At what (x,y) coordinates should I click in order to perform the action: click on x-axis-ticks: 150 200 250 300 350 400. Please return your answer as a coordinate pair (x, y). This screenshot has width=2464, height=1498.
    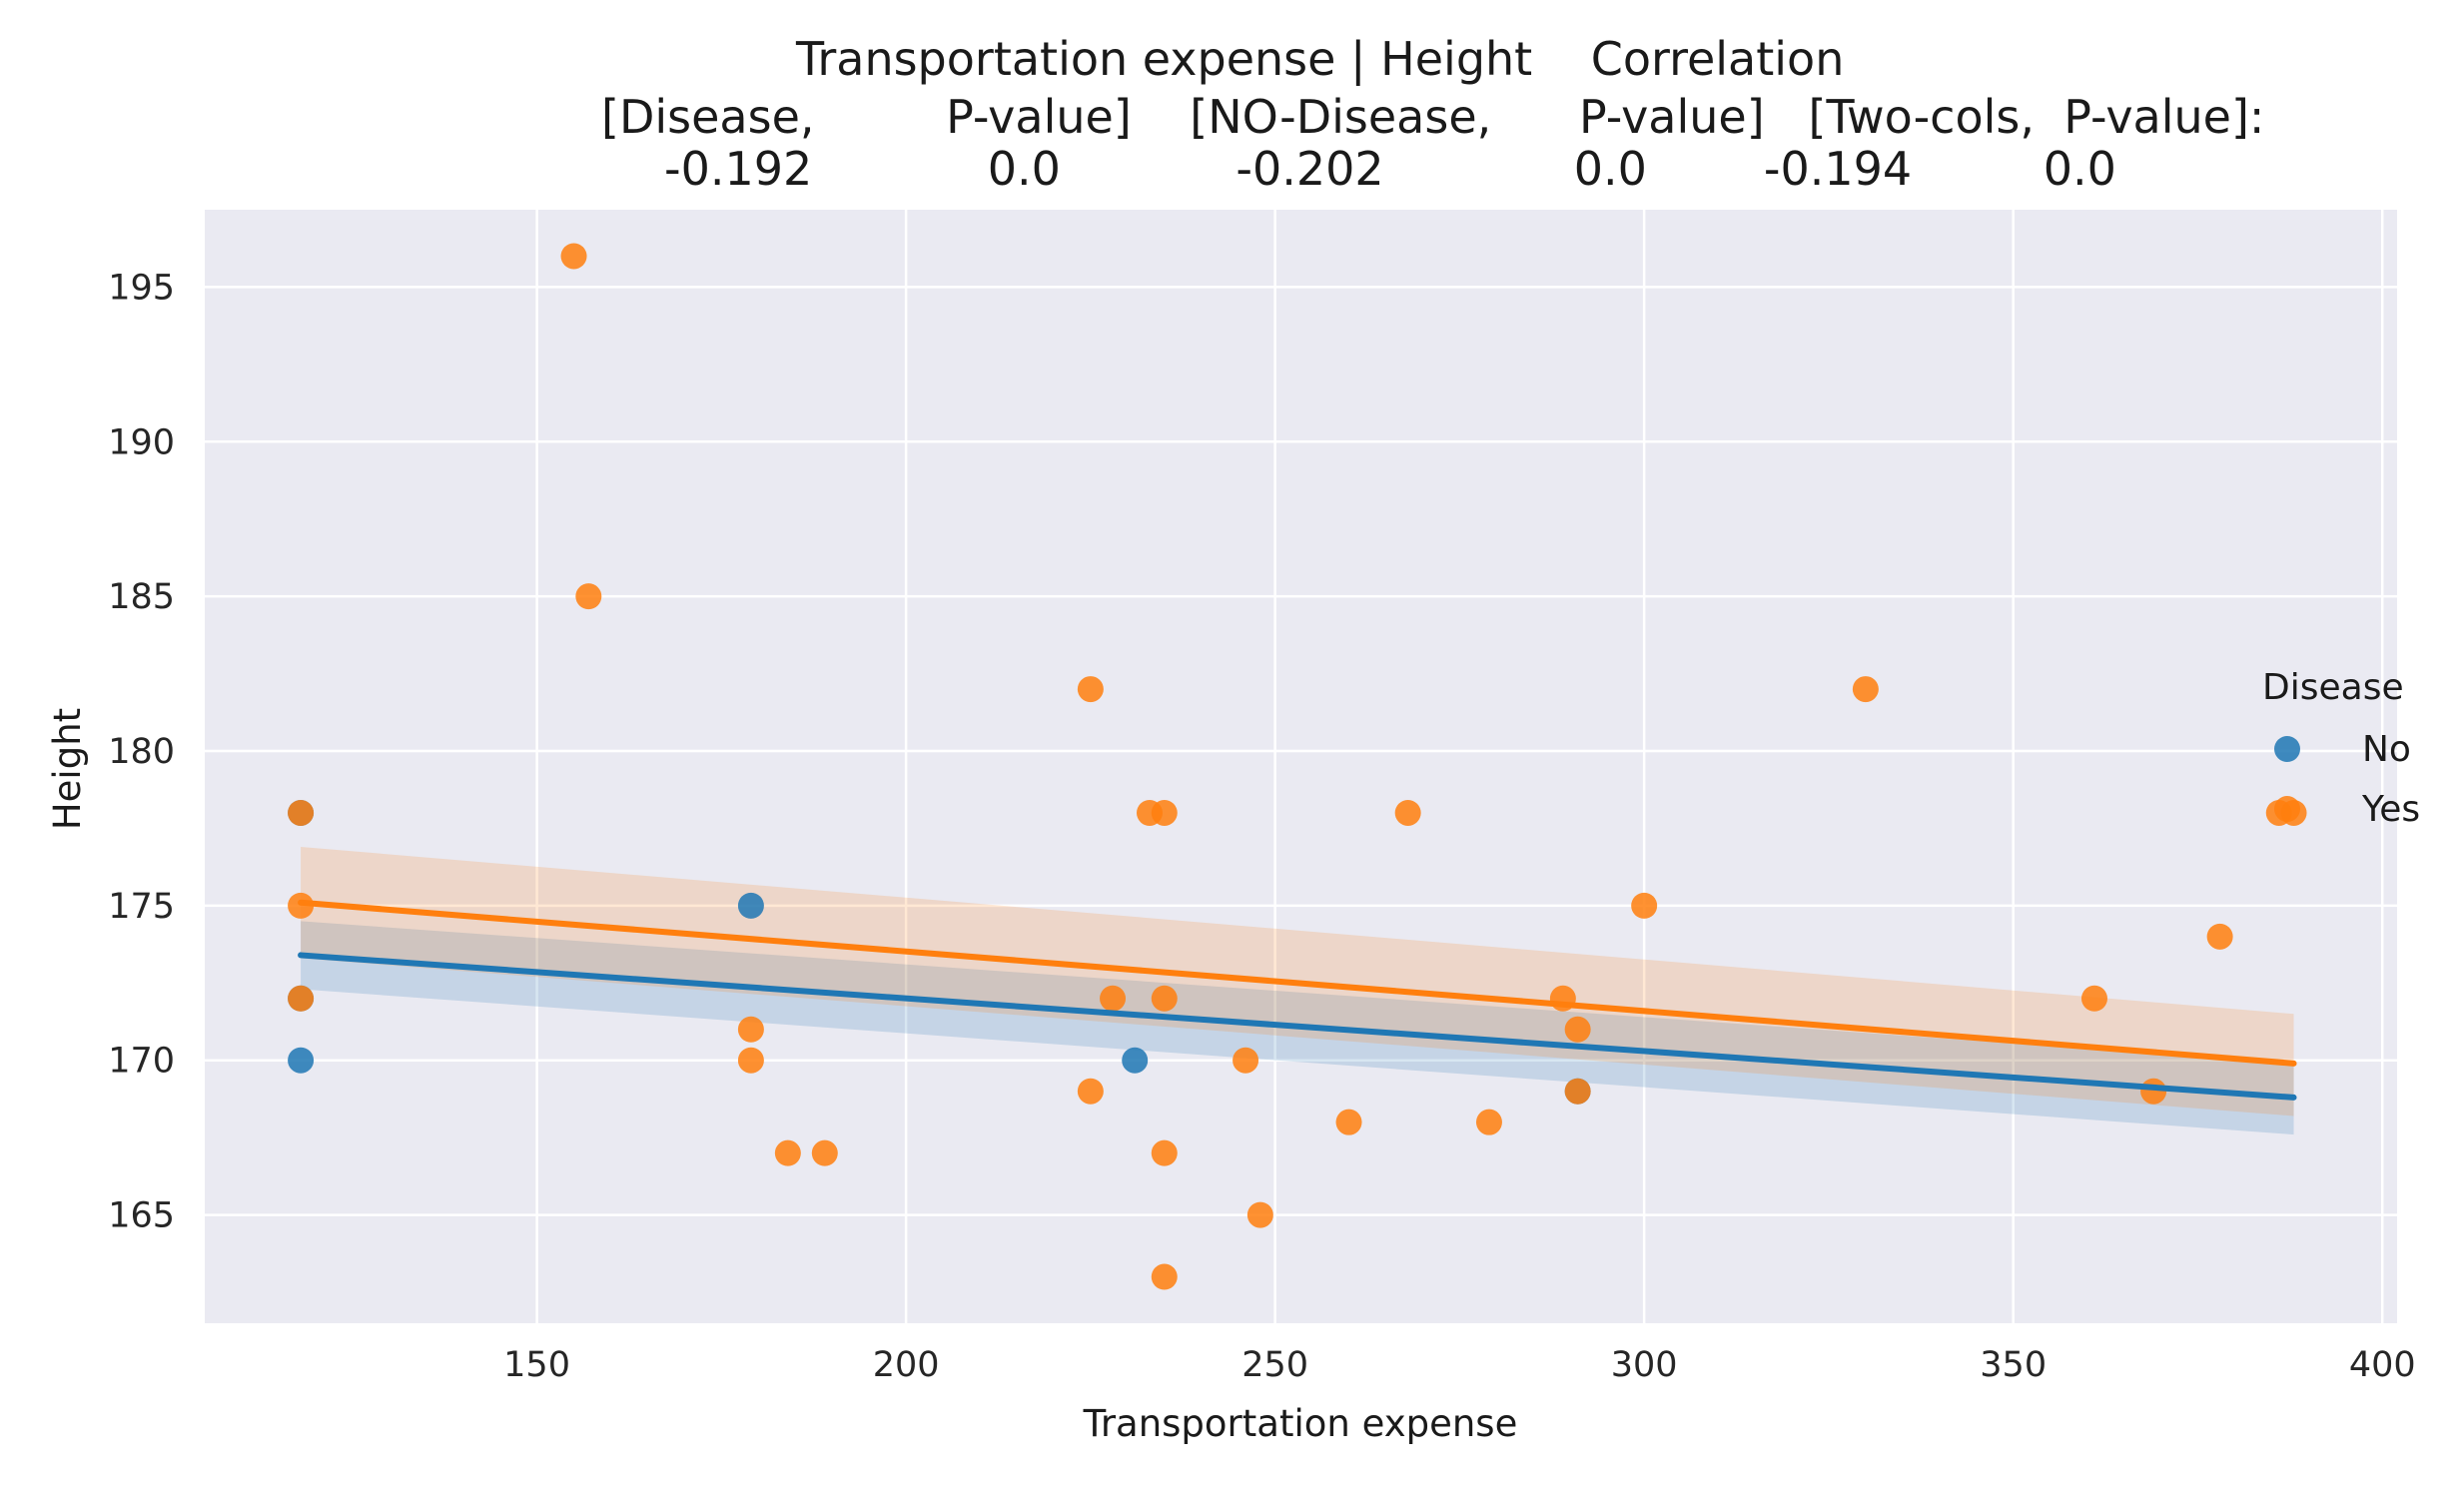
    Looking at the image, I should click on (1459, 1365).